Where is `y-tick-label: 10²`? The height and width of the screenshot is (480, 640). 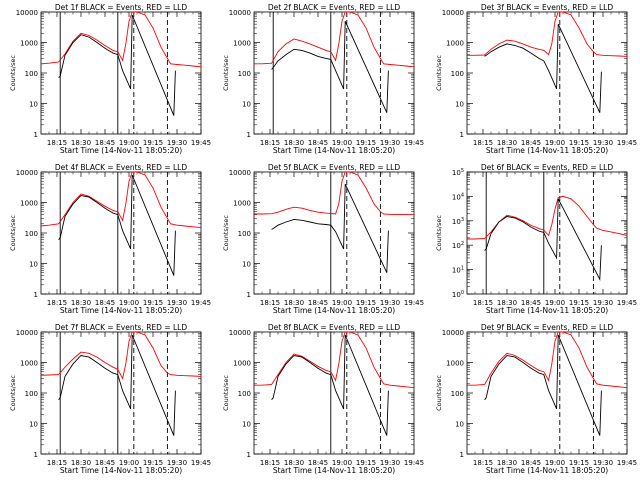
y-tick-label: 10² is located at coordinates (458, 245).